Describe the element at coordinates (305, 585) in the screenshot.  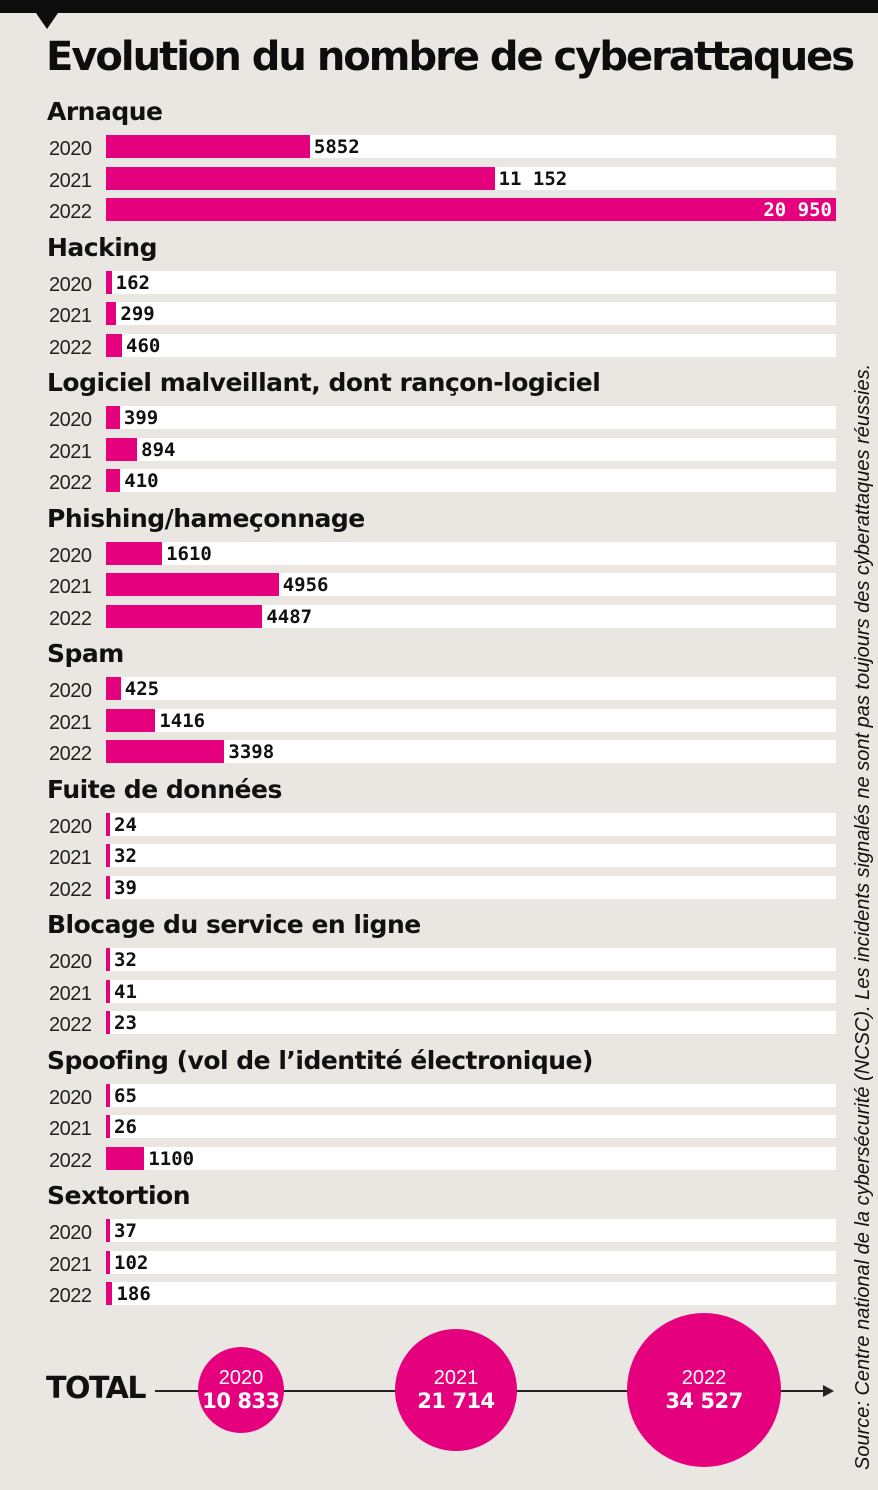
I see `bar-value-label: 4956` at that location.